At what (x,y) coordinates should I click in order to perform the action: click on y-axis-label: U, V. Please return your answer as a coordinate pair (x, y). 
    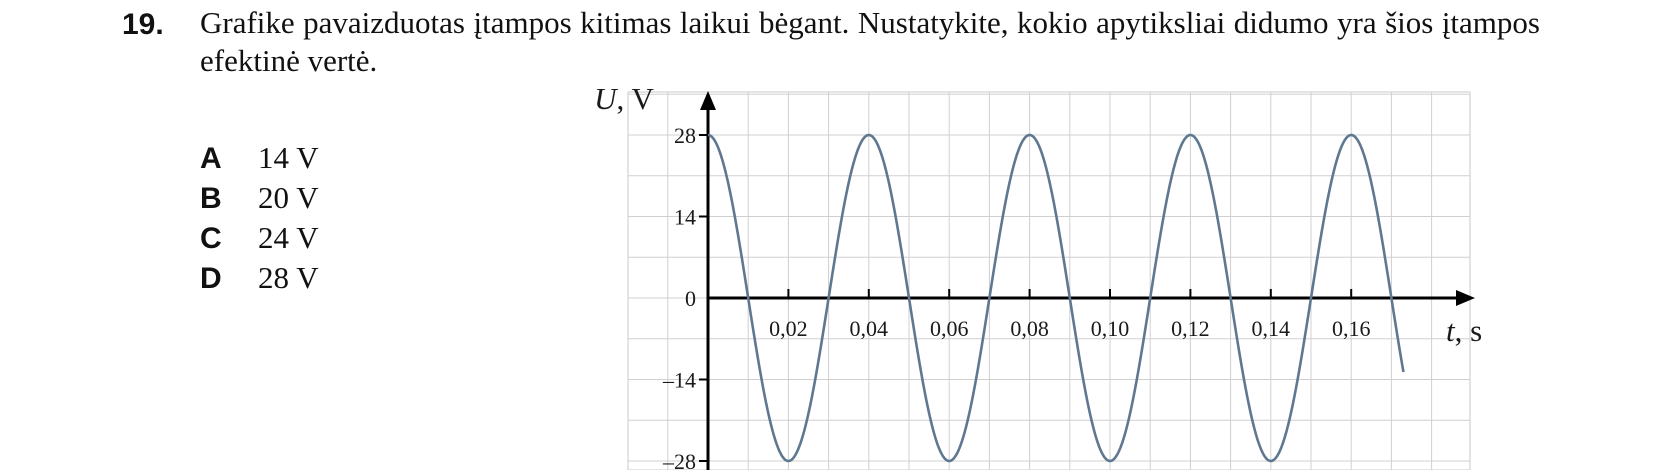
    Looking at the image, I should click on (624, 98).